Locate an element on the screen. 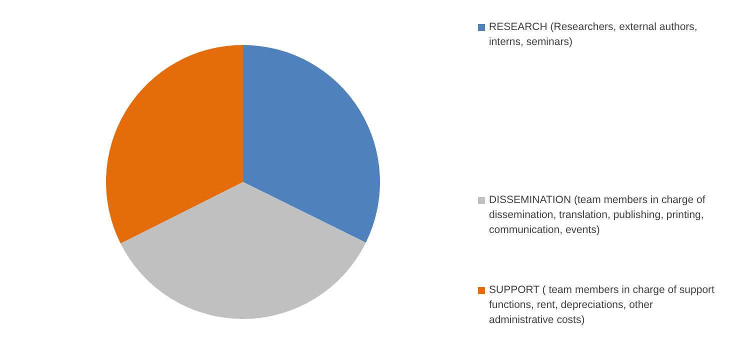 This screenshot has width=730, height=350. legend-label: SUPPORT ( team members in charge of support functions, rent, depreciations, other administrative costs) is located at coordinates (602, 305).